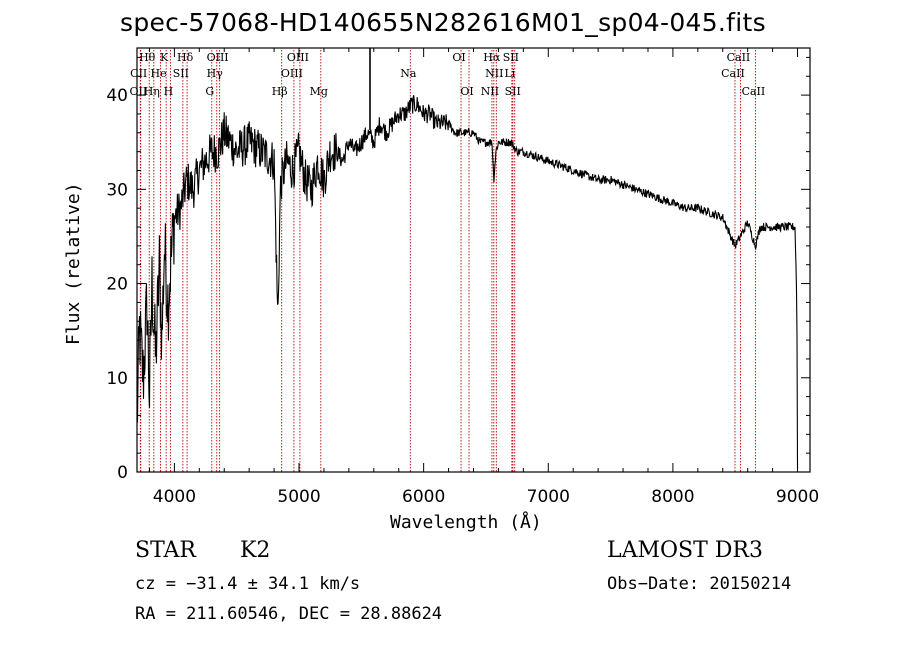  Describe the element at coordinates (164, 57) in the screenshot. I see `spectral-line-label: K` at that location.